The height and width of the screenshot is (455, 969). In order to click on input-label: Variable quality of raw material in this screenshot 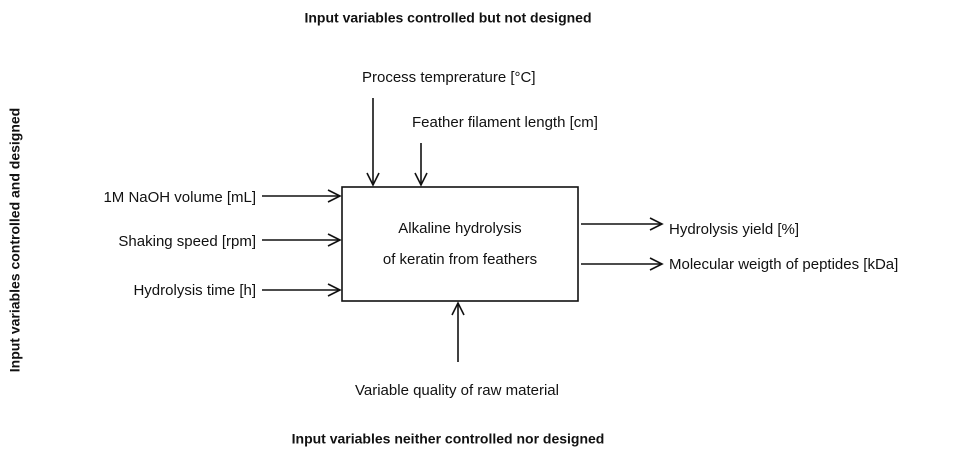, I will do `click(457, 390)`.